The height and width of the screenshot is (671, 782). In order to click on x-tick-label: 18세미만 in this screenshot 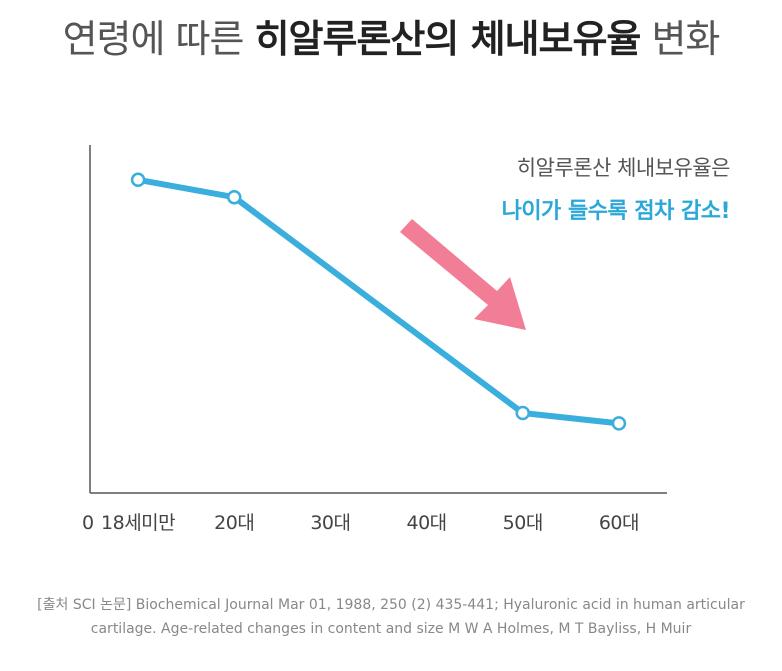, I will do `click(138, 523)`.